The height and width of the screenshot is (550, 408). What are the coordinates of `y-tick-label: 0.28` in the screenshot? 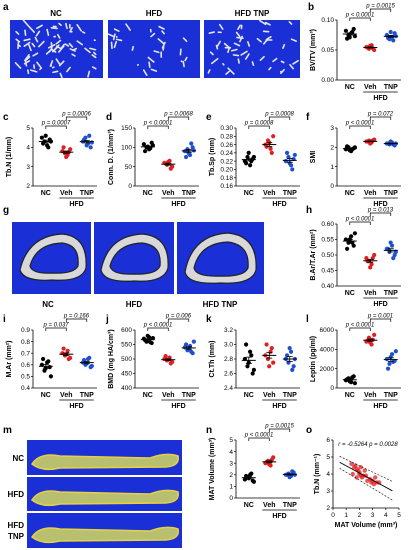 It's located at (226, 136).